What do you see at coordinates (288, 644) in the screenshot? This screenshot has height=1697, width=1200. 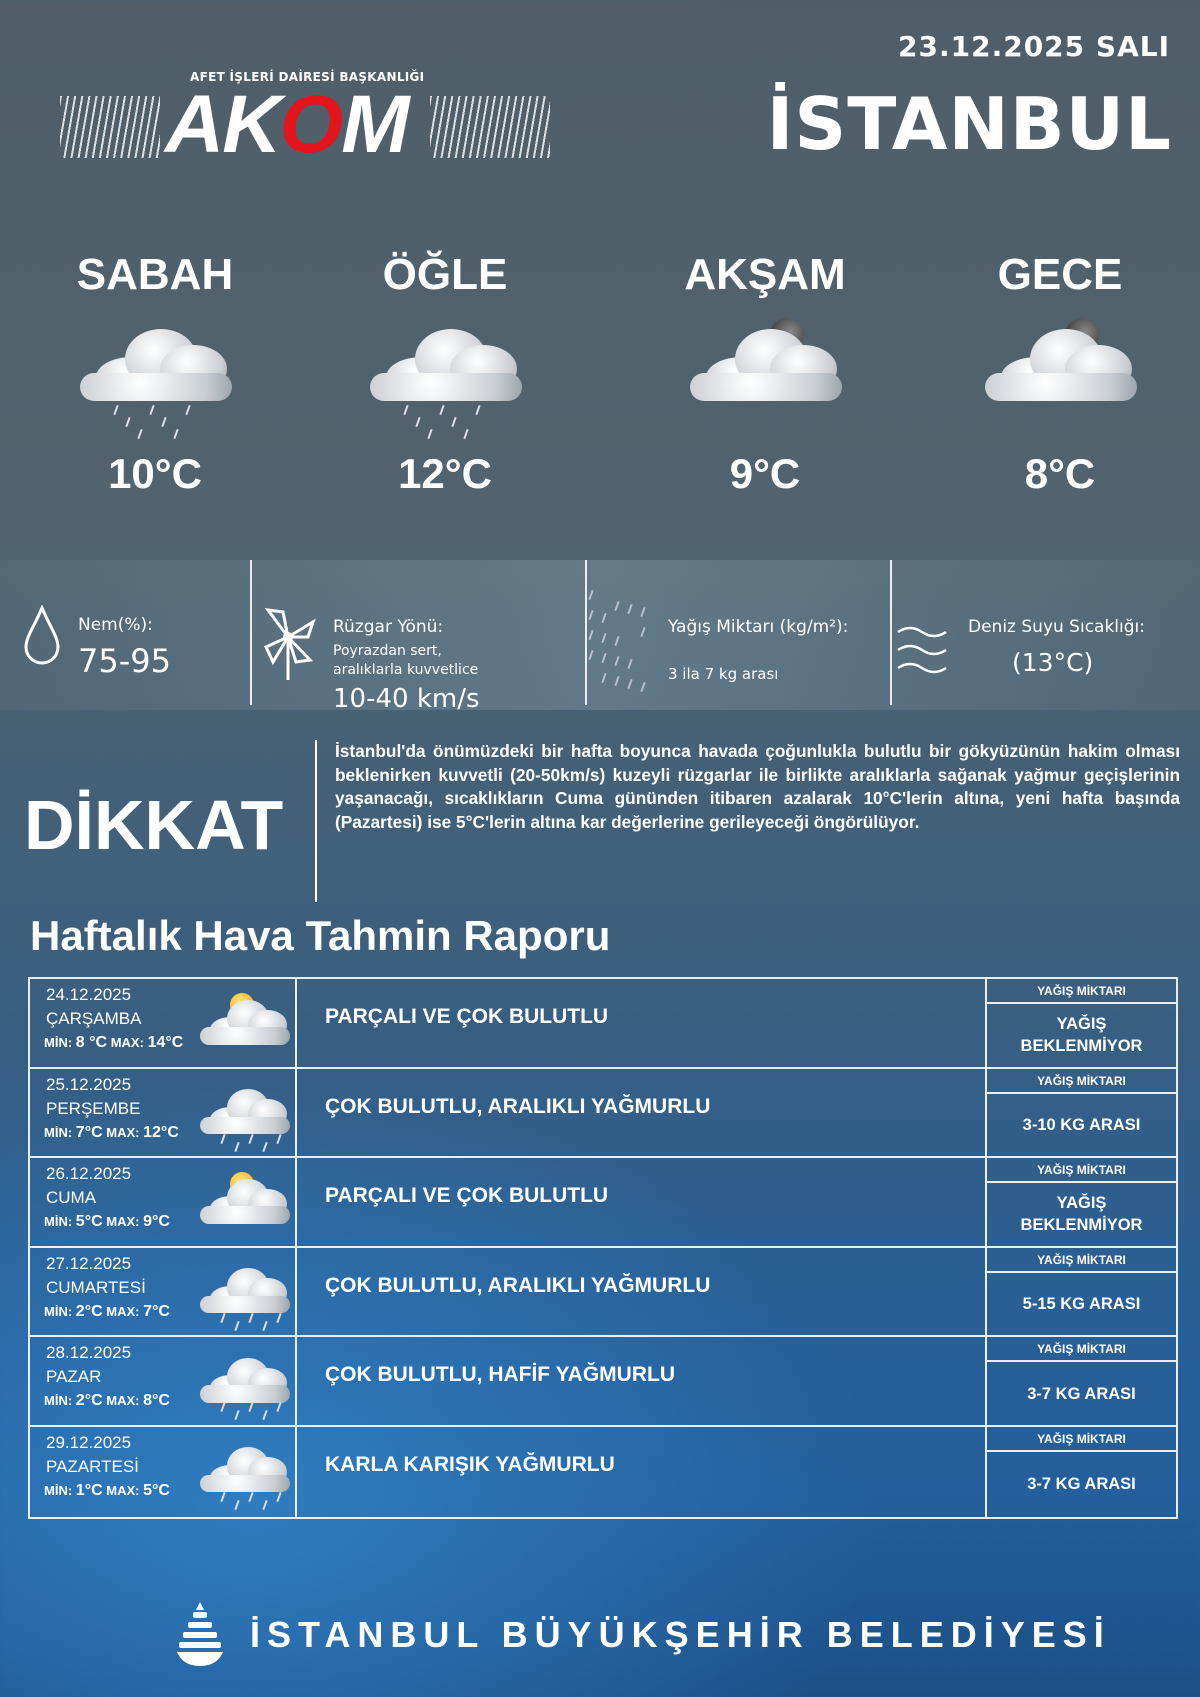 I see `pinwheel-icon` at bounding box center [288, 644].